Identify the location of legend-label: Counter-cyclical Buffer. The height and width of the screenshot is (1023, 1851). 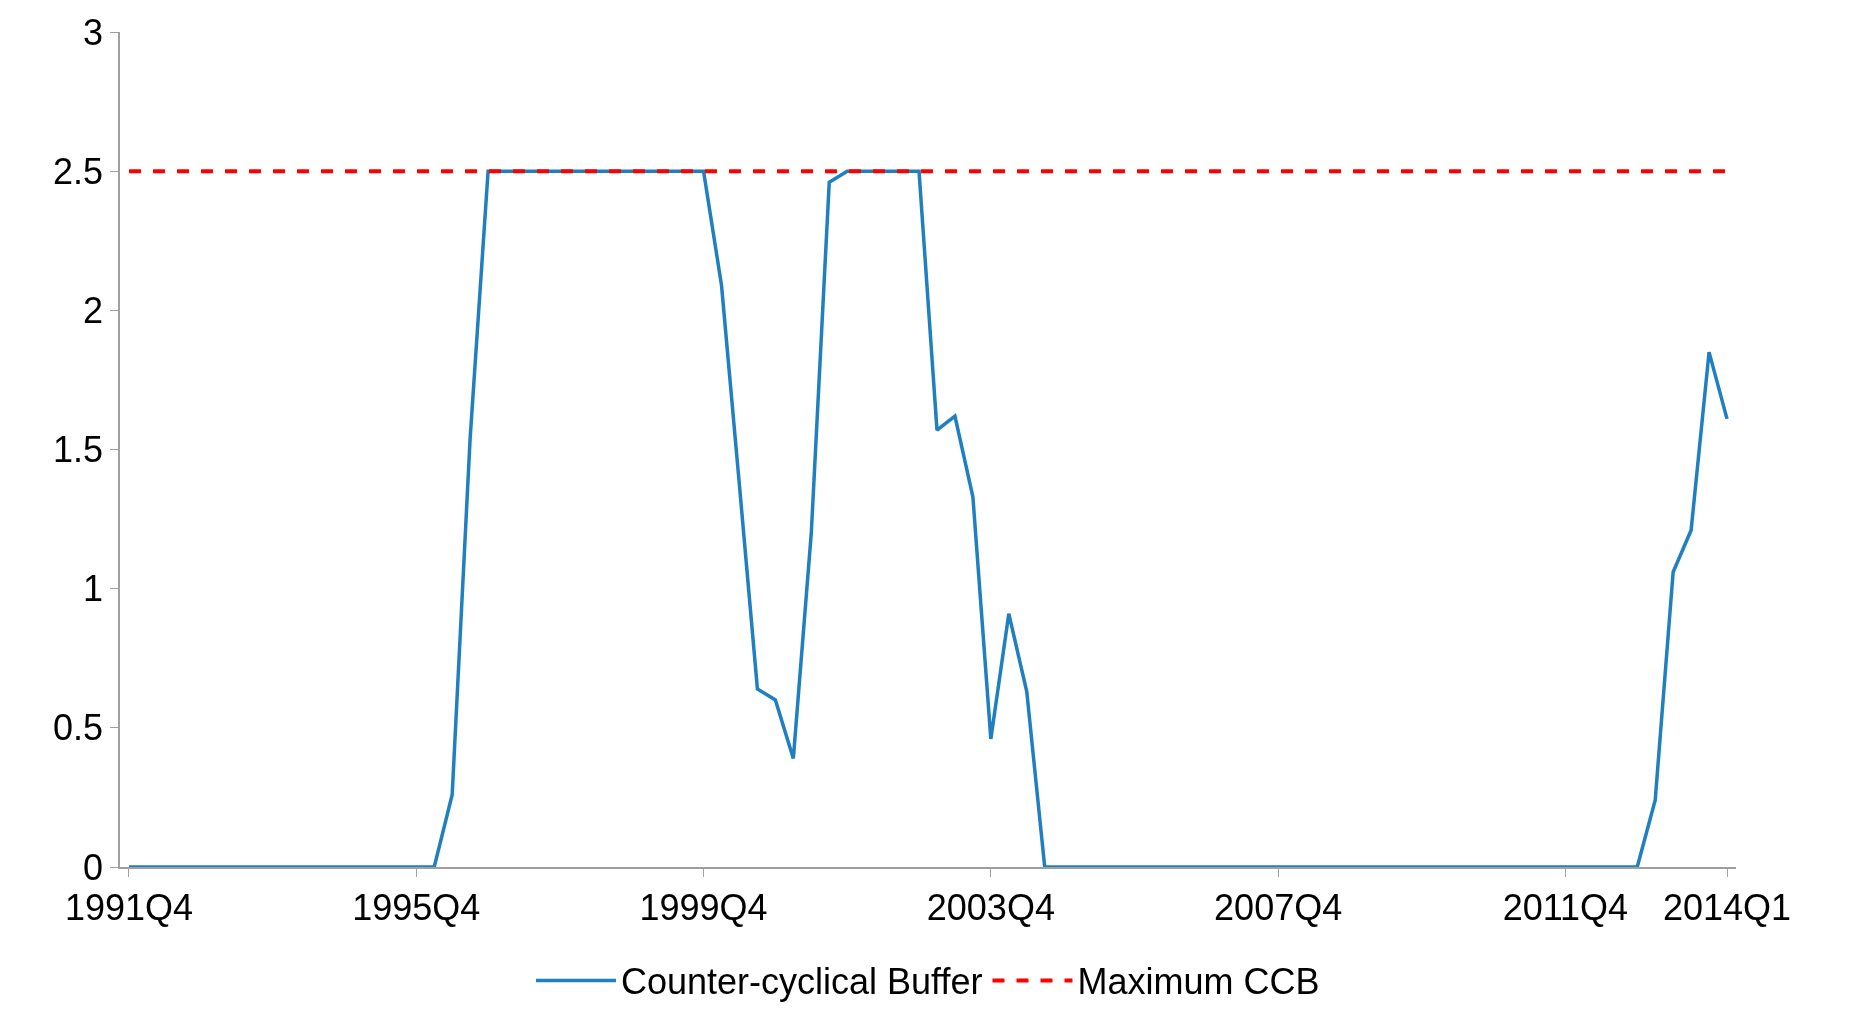
(802, 982).